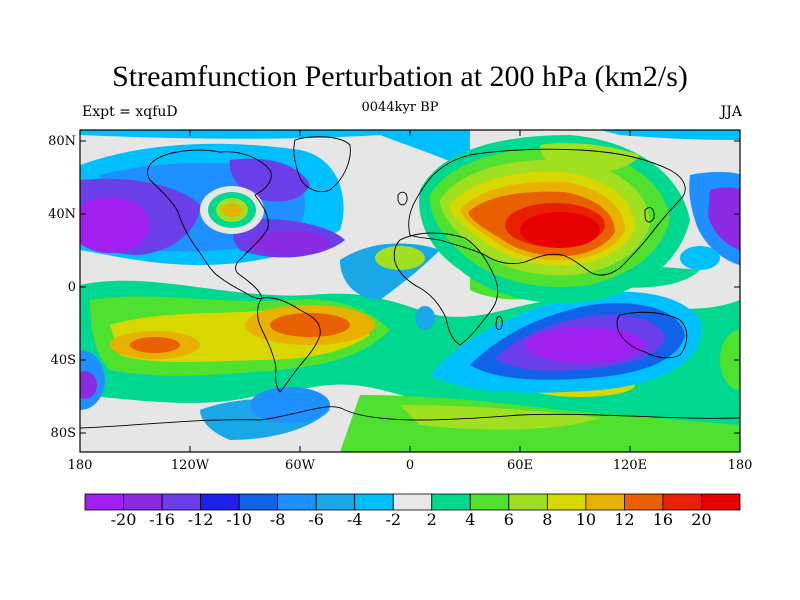 The width and height of the screenshot is (800, 600). I want to click on colorbar-label: 4, so click(470, 519).